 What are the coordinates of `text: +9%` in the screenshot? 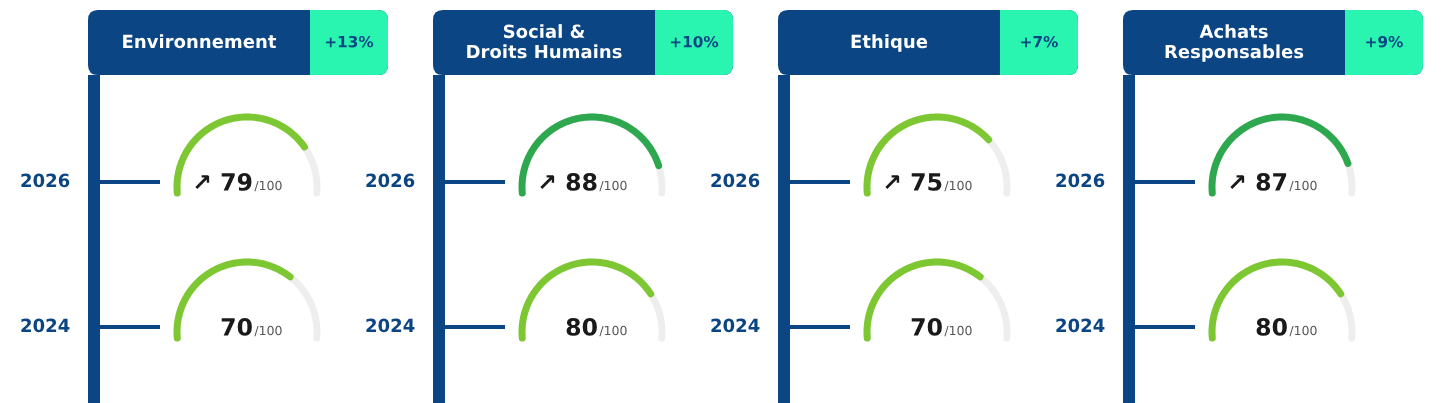 It's located at (1384, 41).